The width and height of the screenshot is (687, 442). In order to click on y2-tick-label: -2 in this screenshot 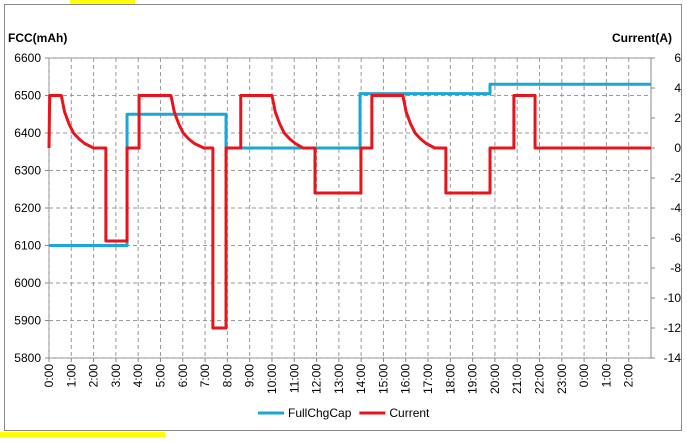, I will do `click(675, 178)`.